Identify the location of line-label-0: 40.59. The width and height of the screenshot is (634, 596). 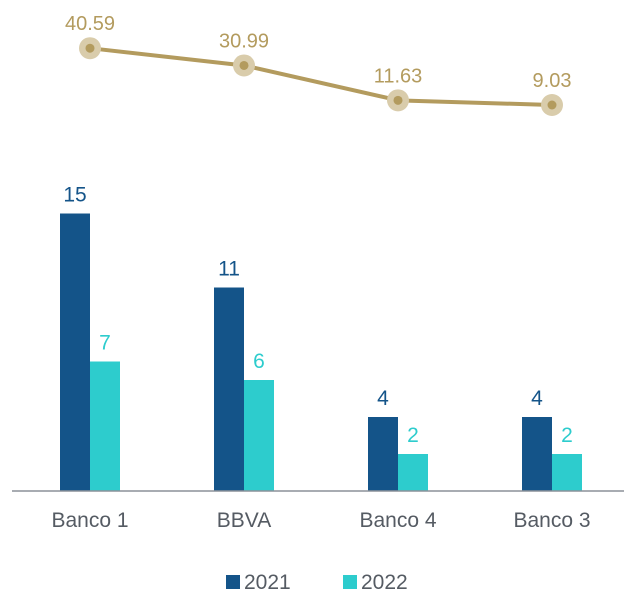
(90, 24).